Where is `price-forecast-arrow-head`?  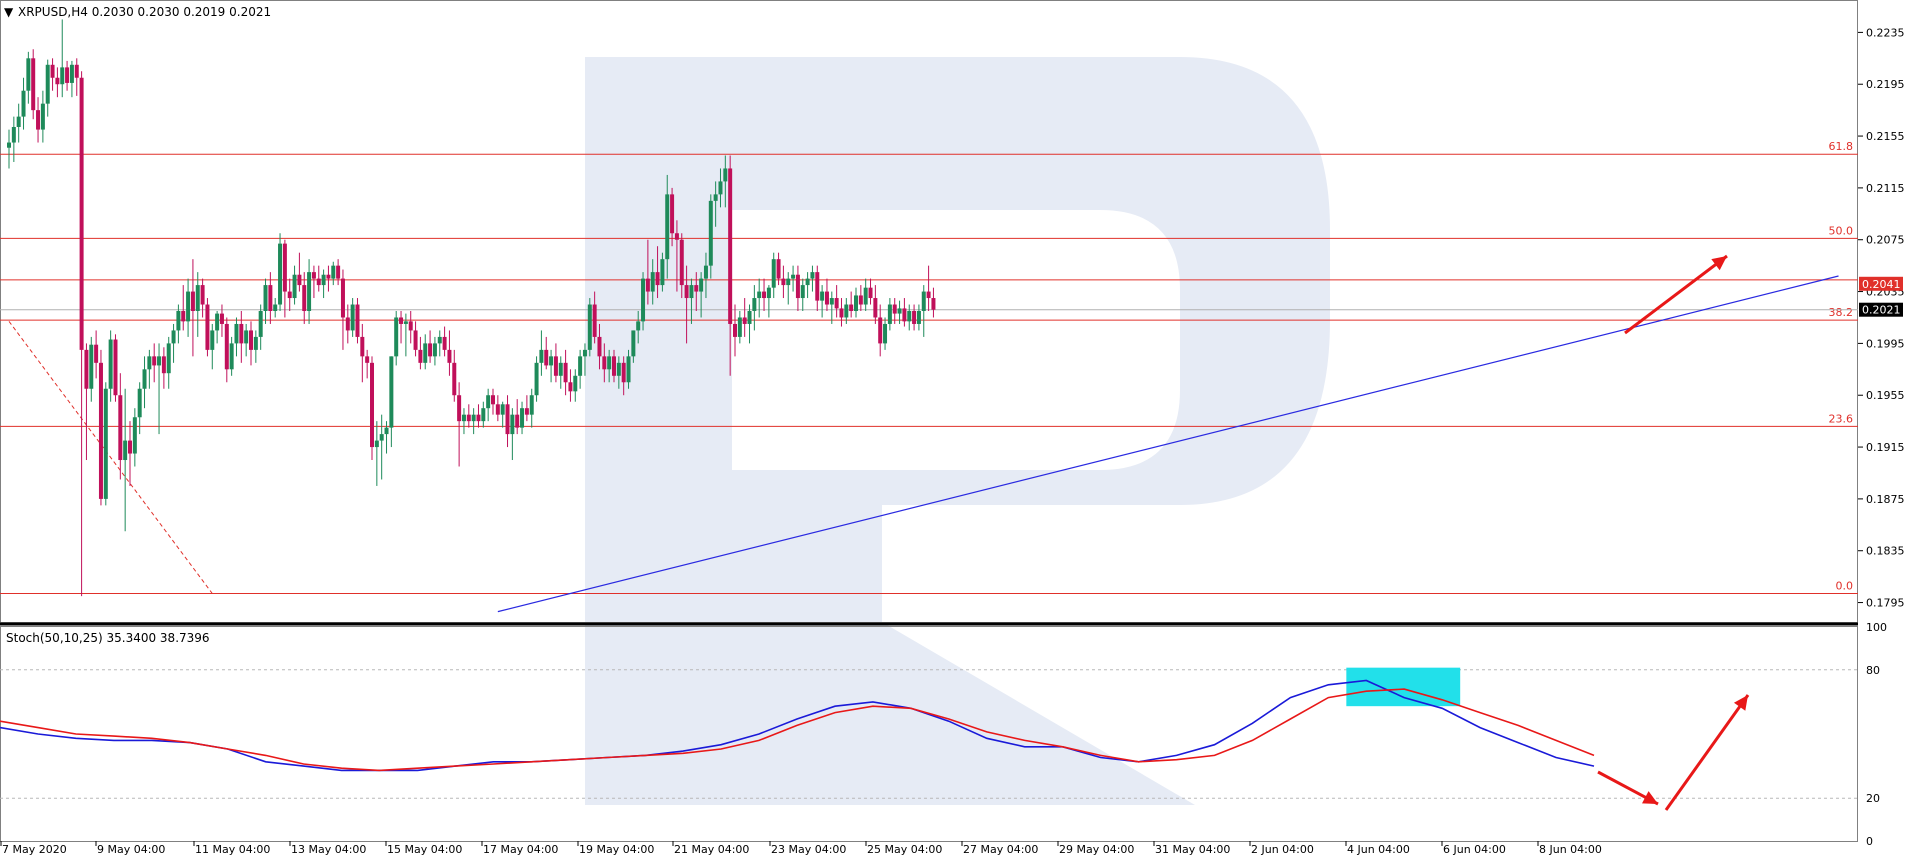 price-forecast-arrow-head is located at coordinates (1719, 263).